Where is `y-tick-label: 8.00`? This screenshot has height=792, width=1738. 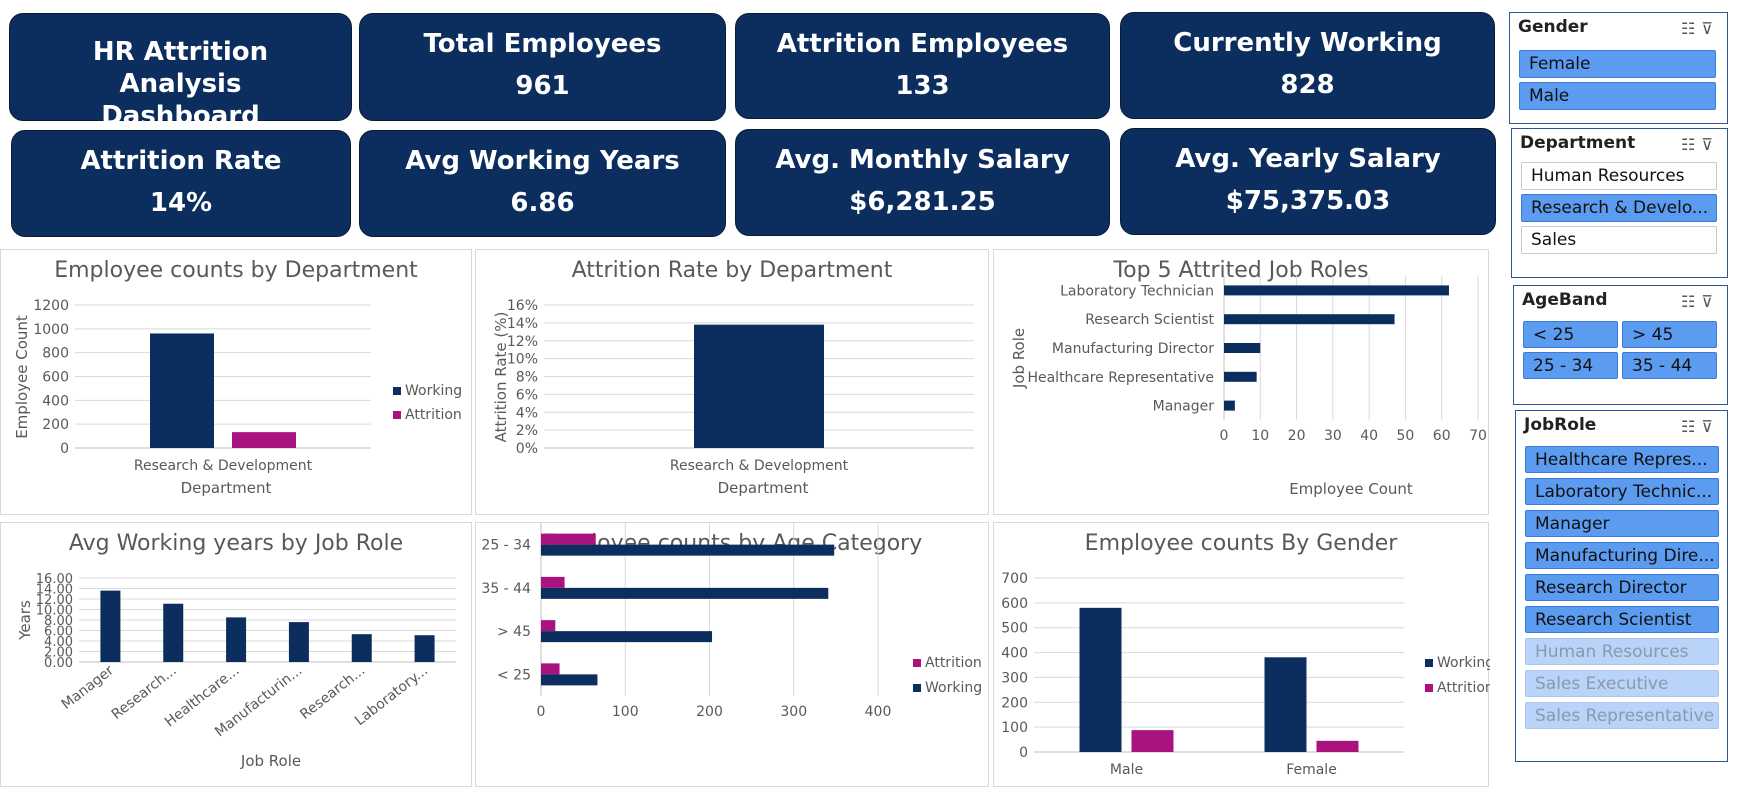 y-tick-label: 8.00 is located at coordinates (58, 621).